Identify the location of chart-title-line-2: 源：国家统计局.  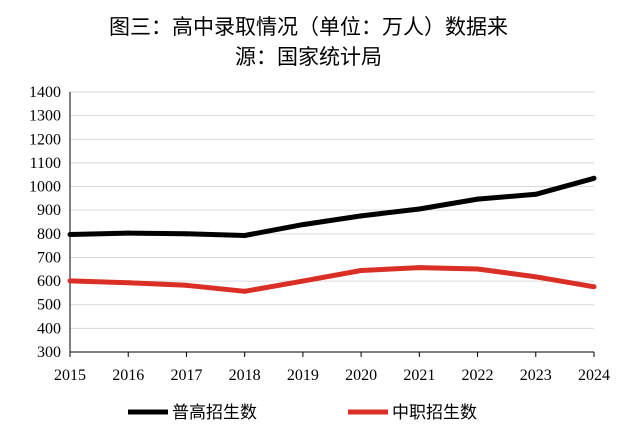
(308, 57).